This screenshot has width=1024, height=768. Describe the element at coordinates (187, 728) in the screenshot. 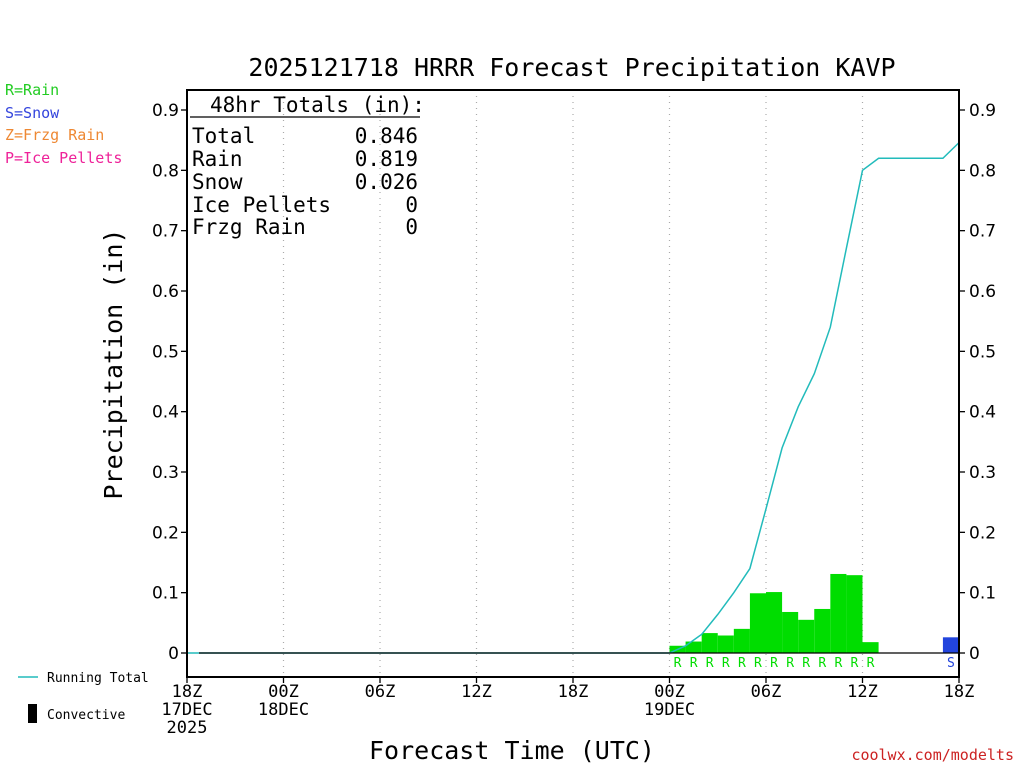

I see `xtick-label: 2025` at that location.